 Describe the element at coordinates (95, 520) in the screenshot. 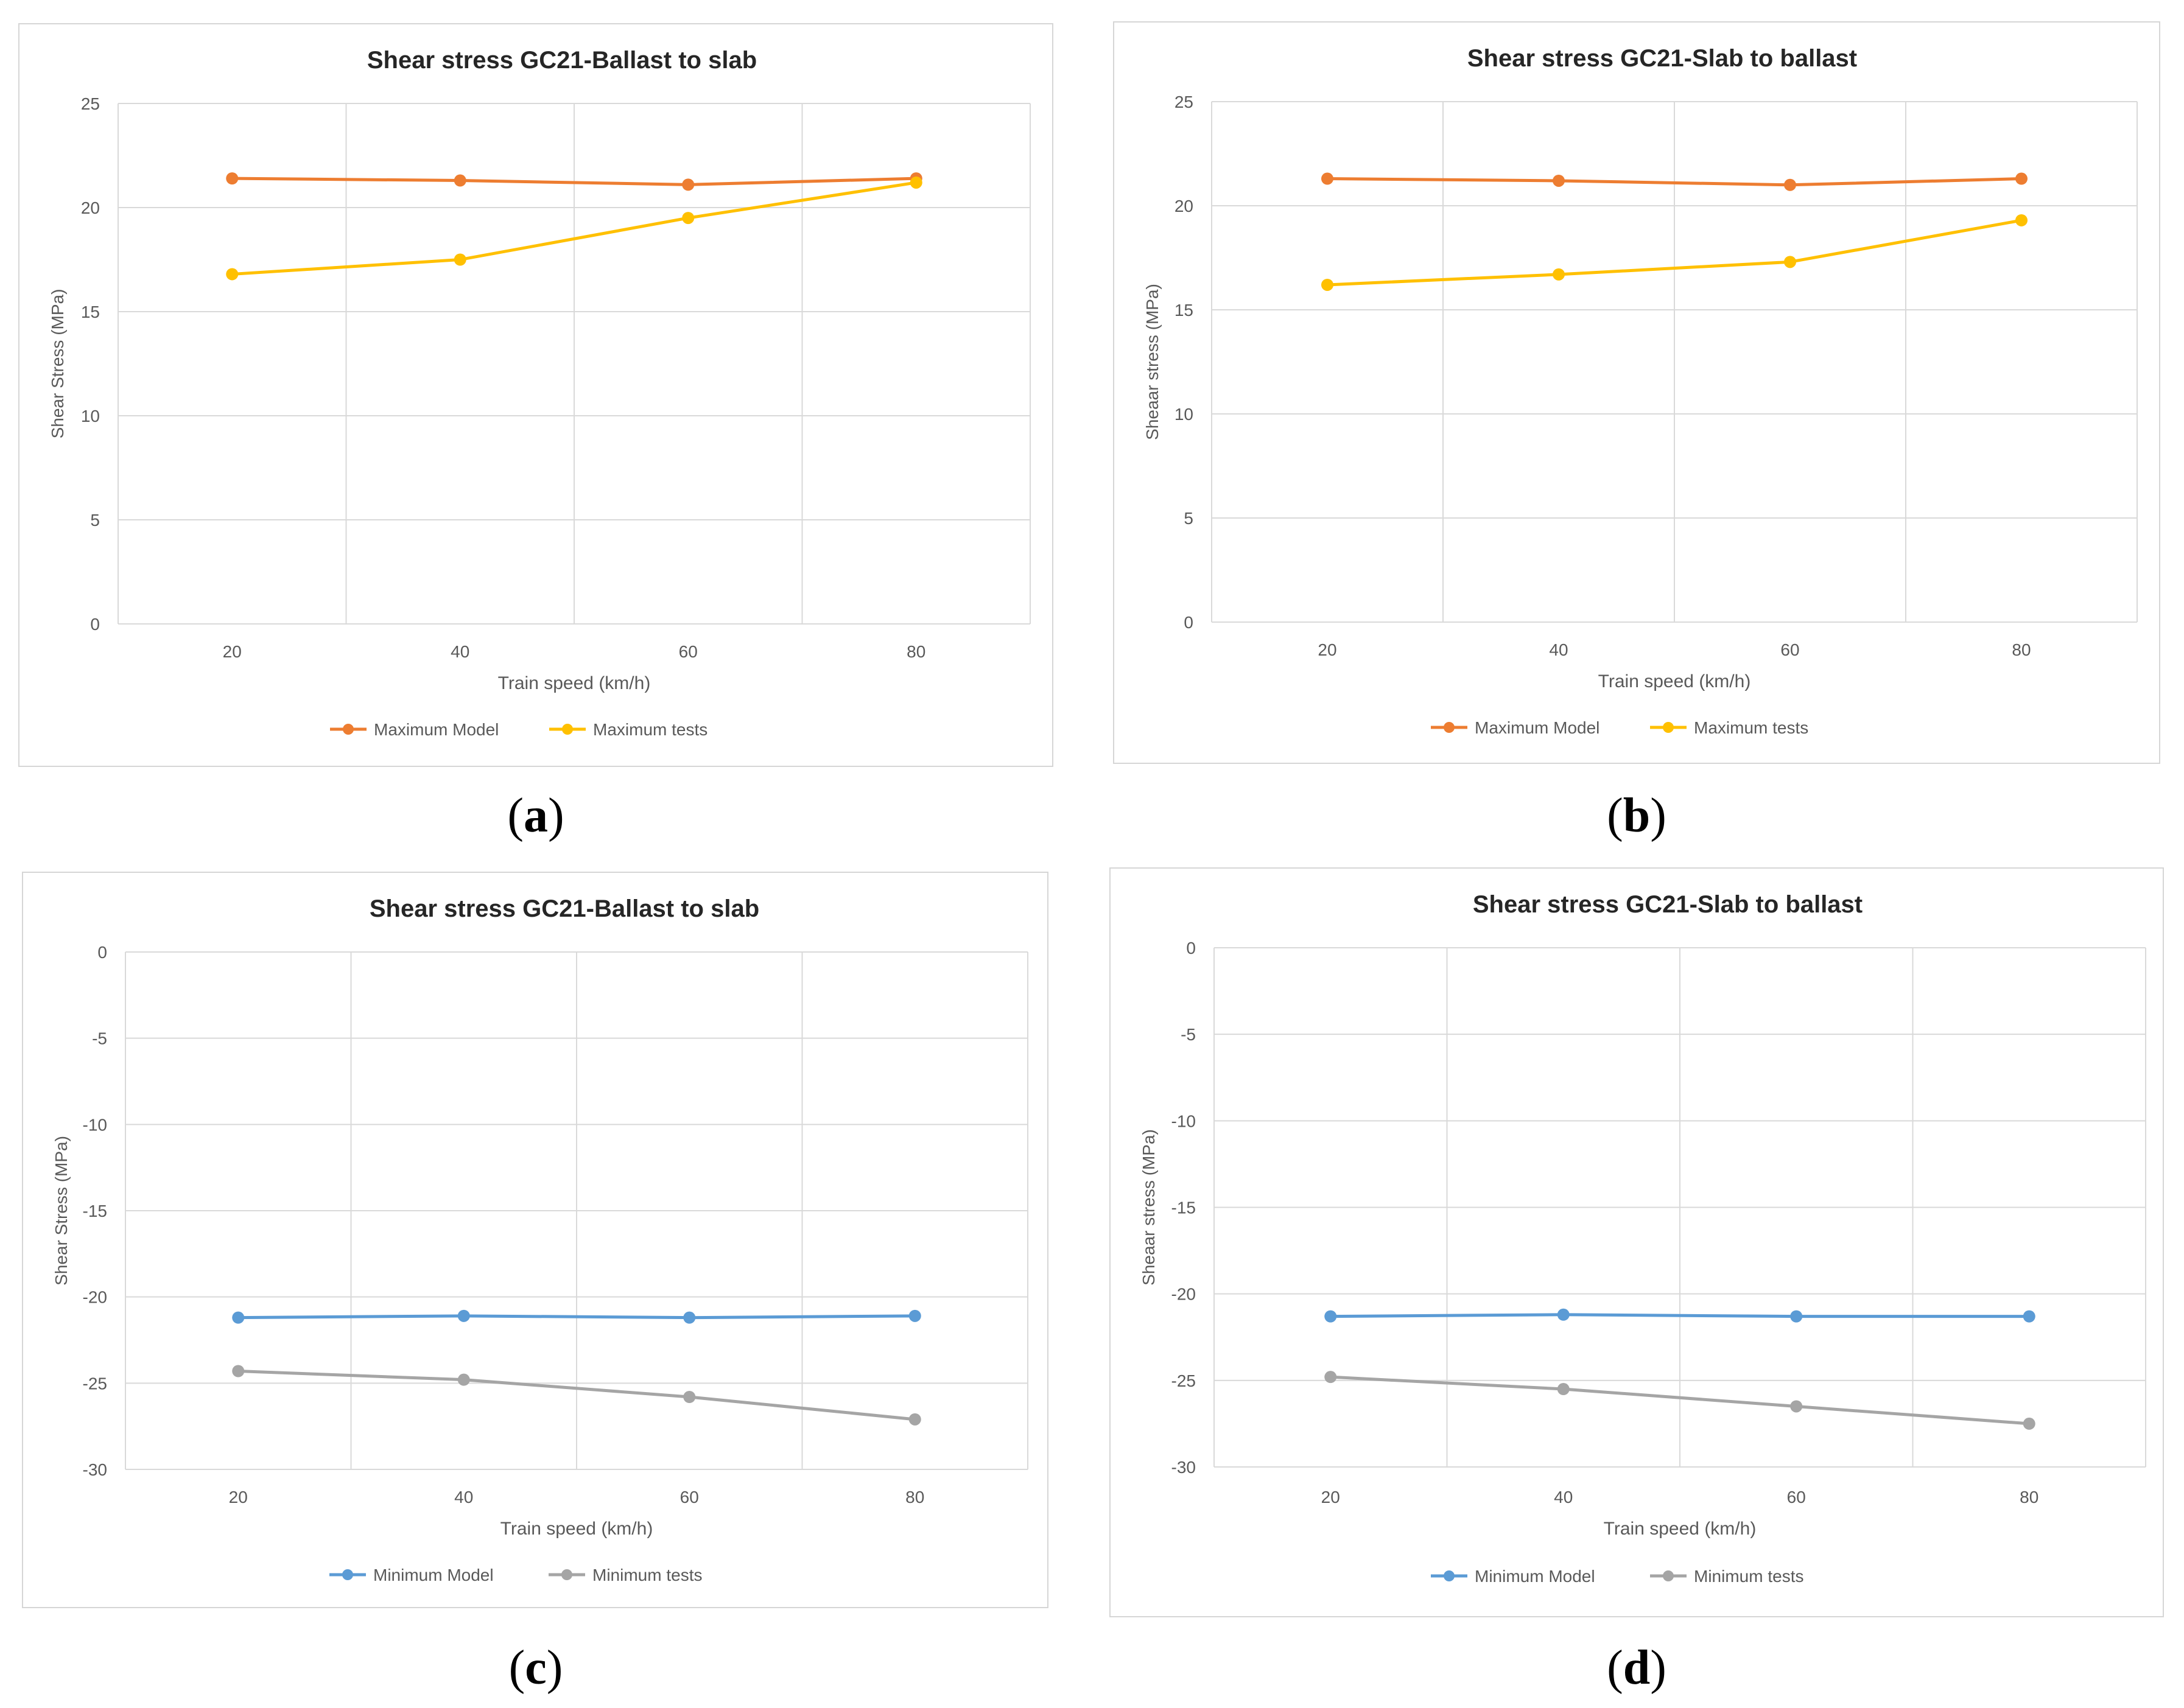

I see `y-tick-label: 5` at that location.